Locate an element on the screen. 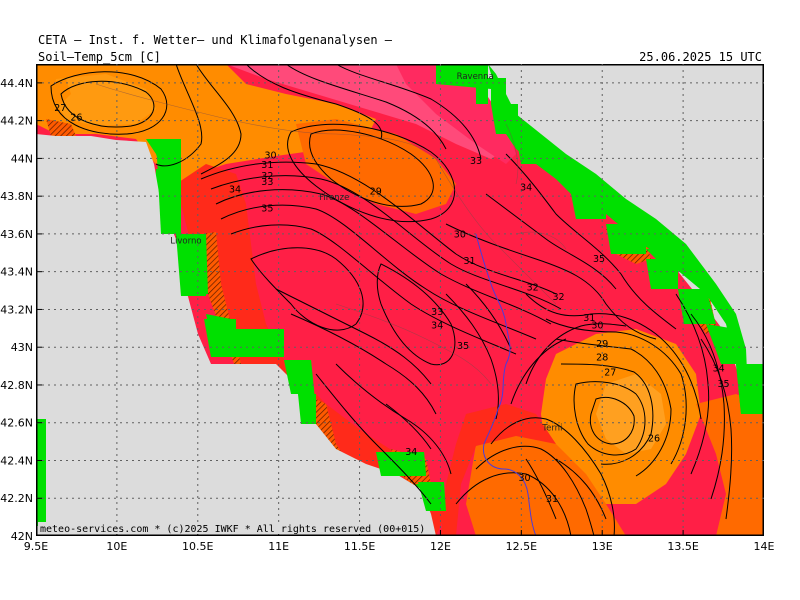 This screenshot has width=800, height=600. longitude-labels: 9.5E 10E 10.5E 11E 11.5E 12E 12.5E 13E 13.5E 14E is located at coordinates (399, 546).